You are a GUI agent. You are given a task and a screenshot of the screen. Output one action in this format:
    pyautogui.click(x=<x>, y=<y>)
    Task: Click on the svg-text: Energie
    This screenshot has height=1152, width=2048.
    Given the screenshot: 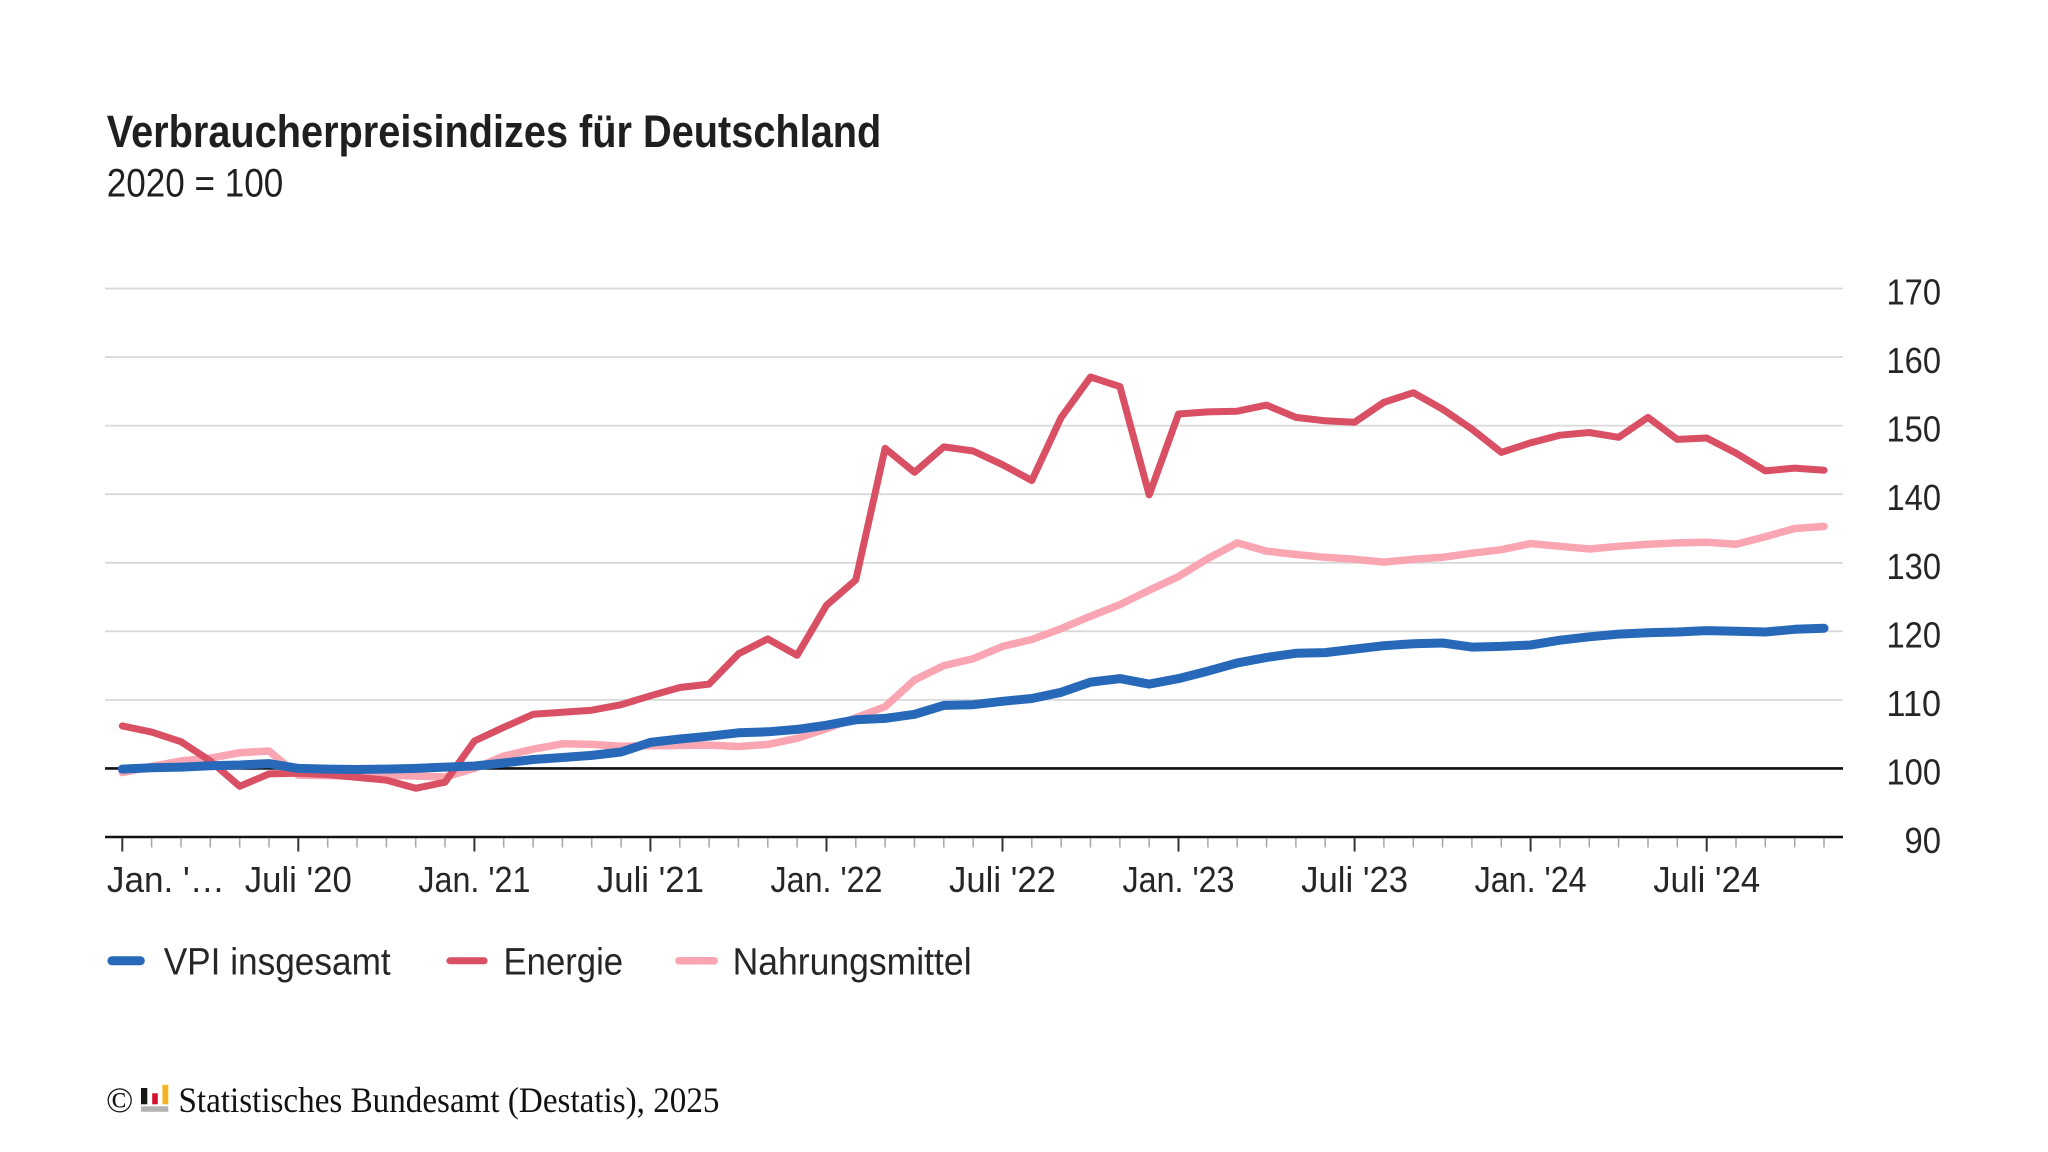 What is the action you would take?
    pyautogui.click(x=564, y=963)
    